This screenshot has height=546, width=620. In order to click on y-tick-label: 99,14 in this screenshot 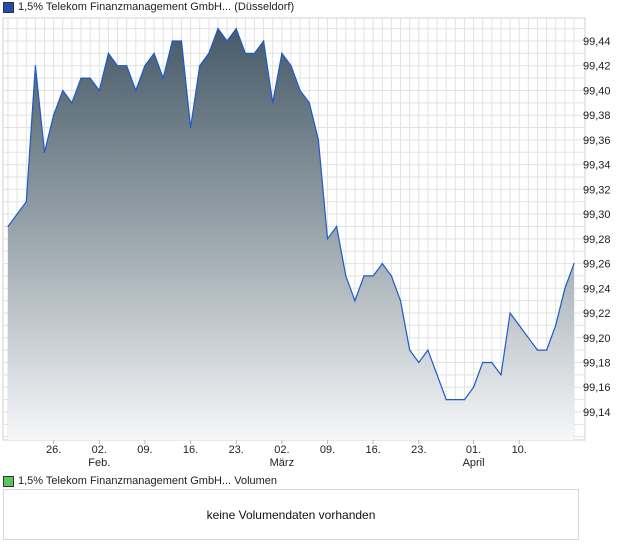, I will do `click(597, 413)`.